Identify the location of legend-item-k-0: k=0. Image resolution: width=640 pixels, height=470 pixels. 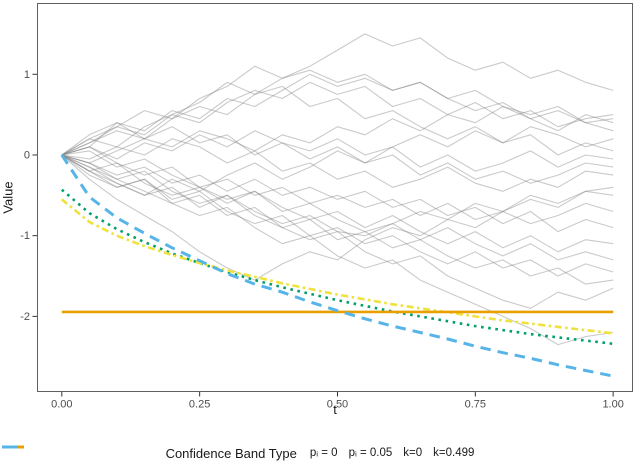
(212, 452).